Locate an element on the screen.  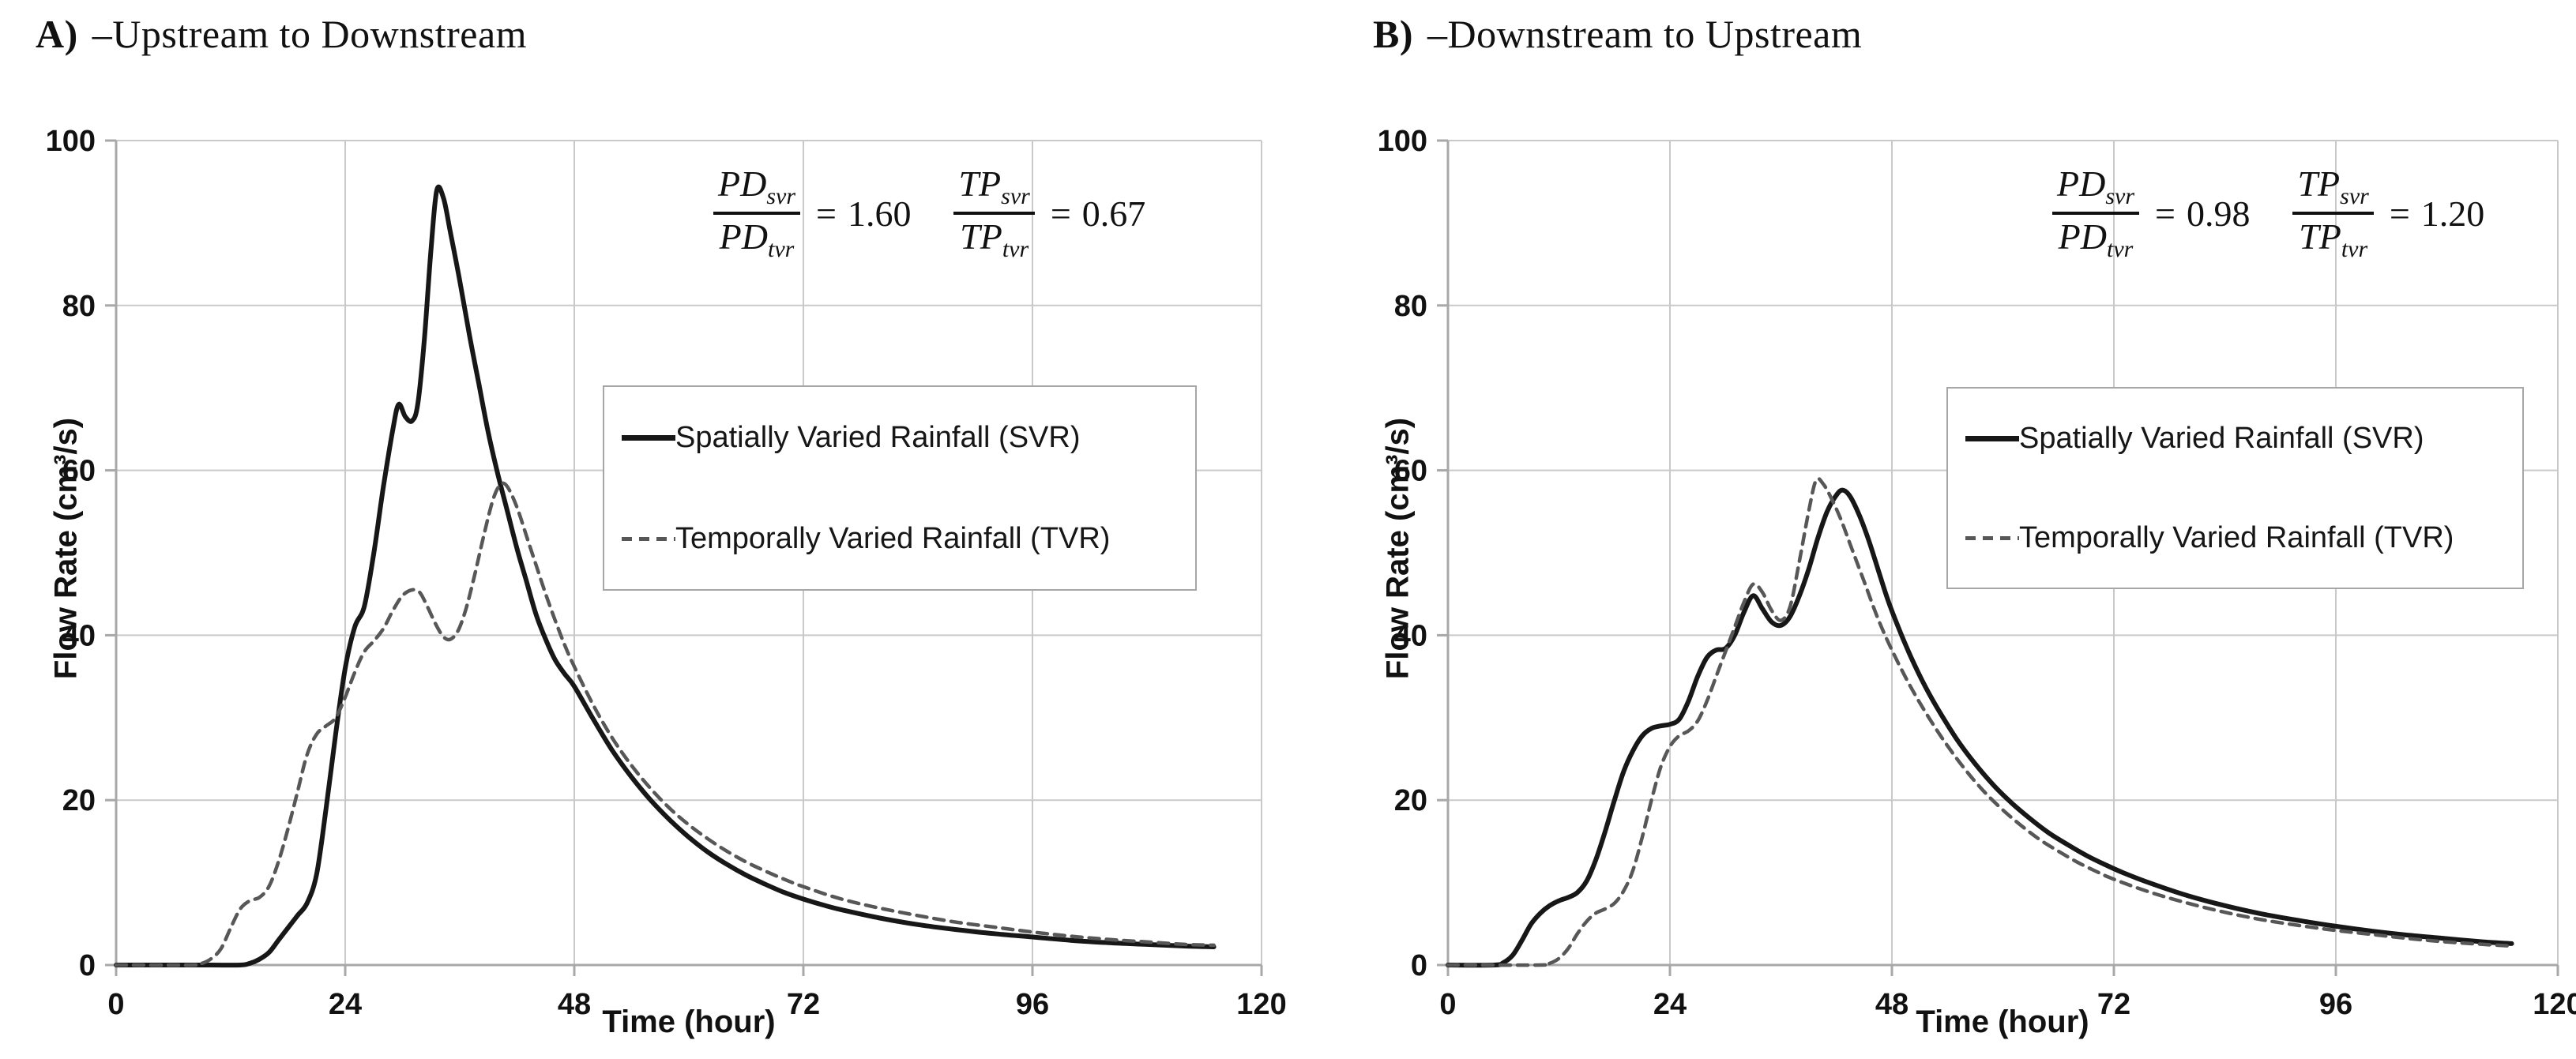
pd-ratio-formula-a: PDsvr PDtvr = 1.60 is located at coordinates (812, 213).